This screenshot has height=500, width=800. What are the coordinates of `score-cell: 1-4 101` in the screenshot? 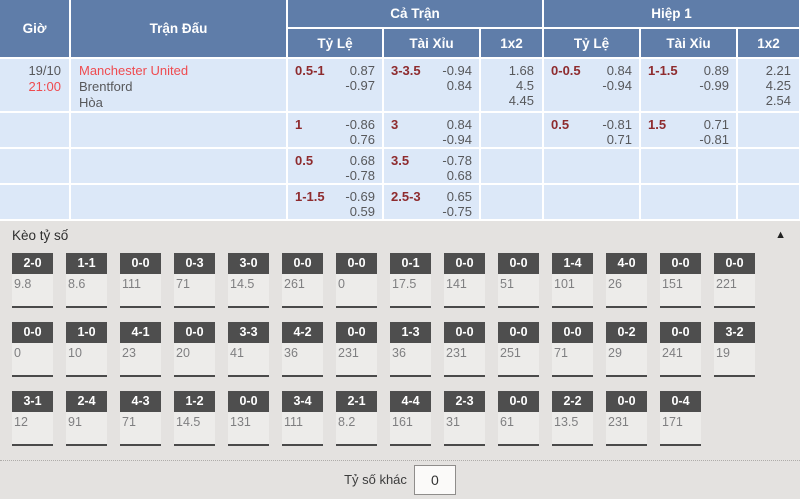 It's located at (572, 280).